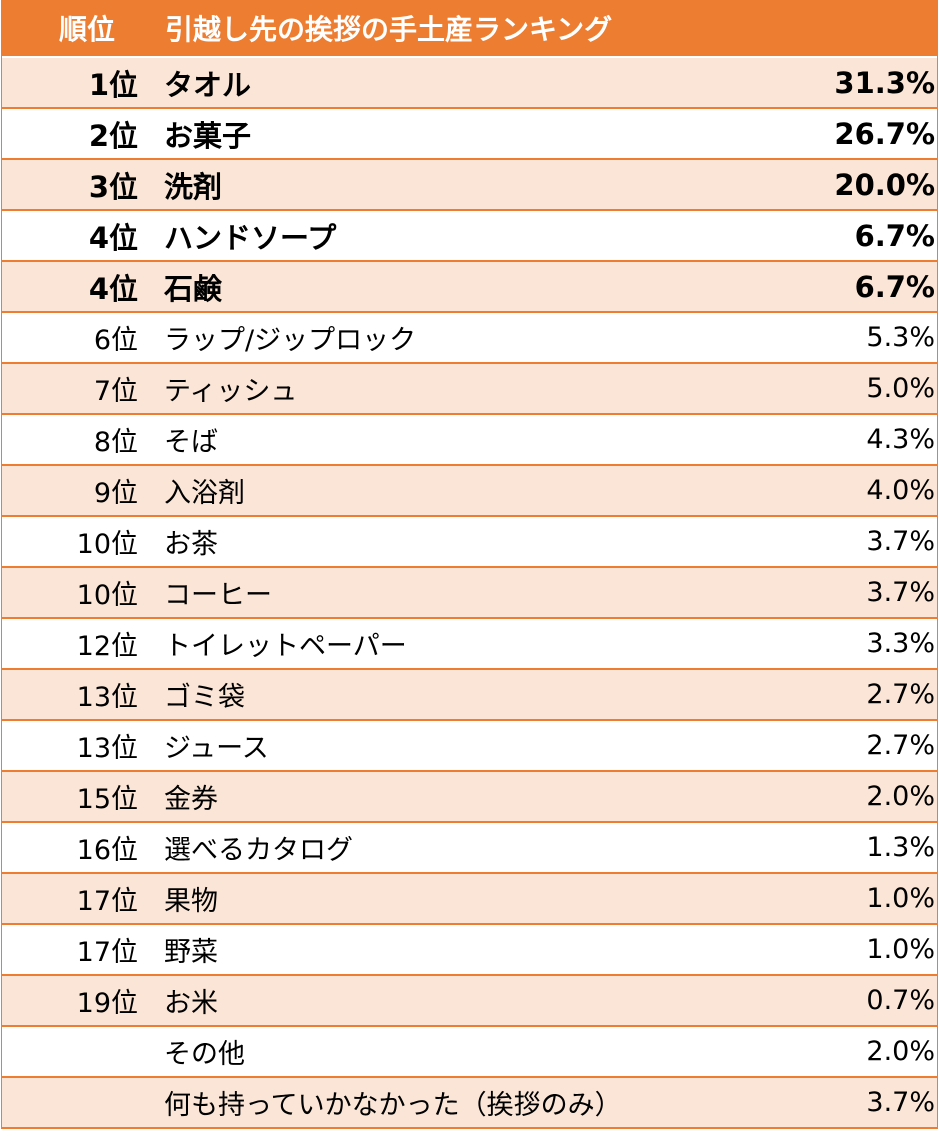 The image size is (939, 1140). Describe the element at coordinates (231, 391) in the screenshot. I see `item-cell: ティッシュ` at that location.